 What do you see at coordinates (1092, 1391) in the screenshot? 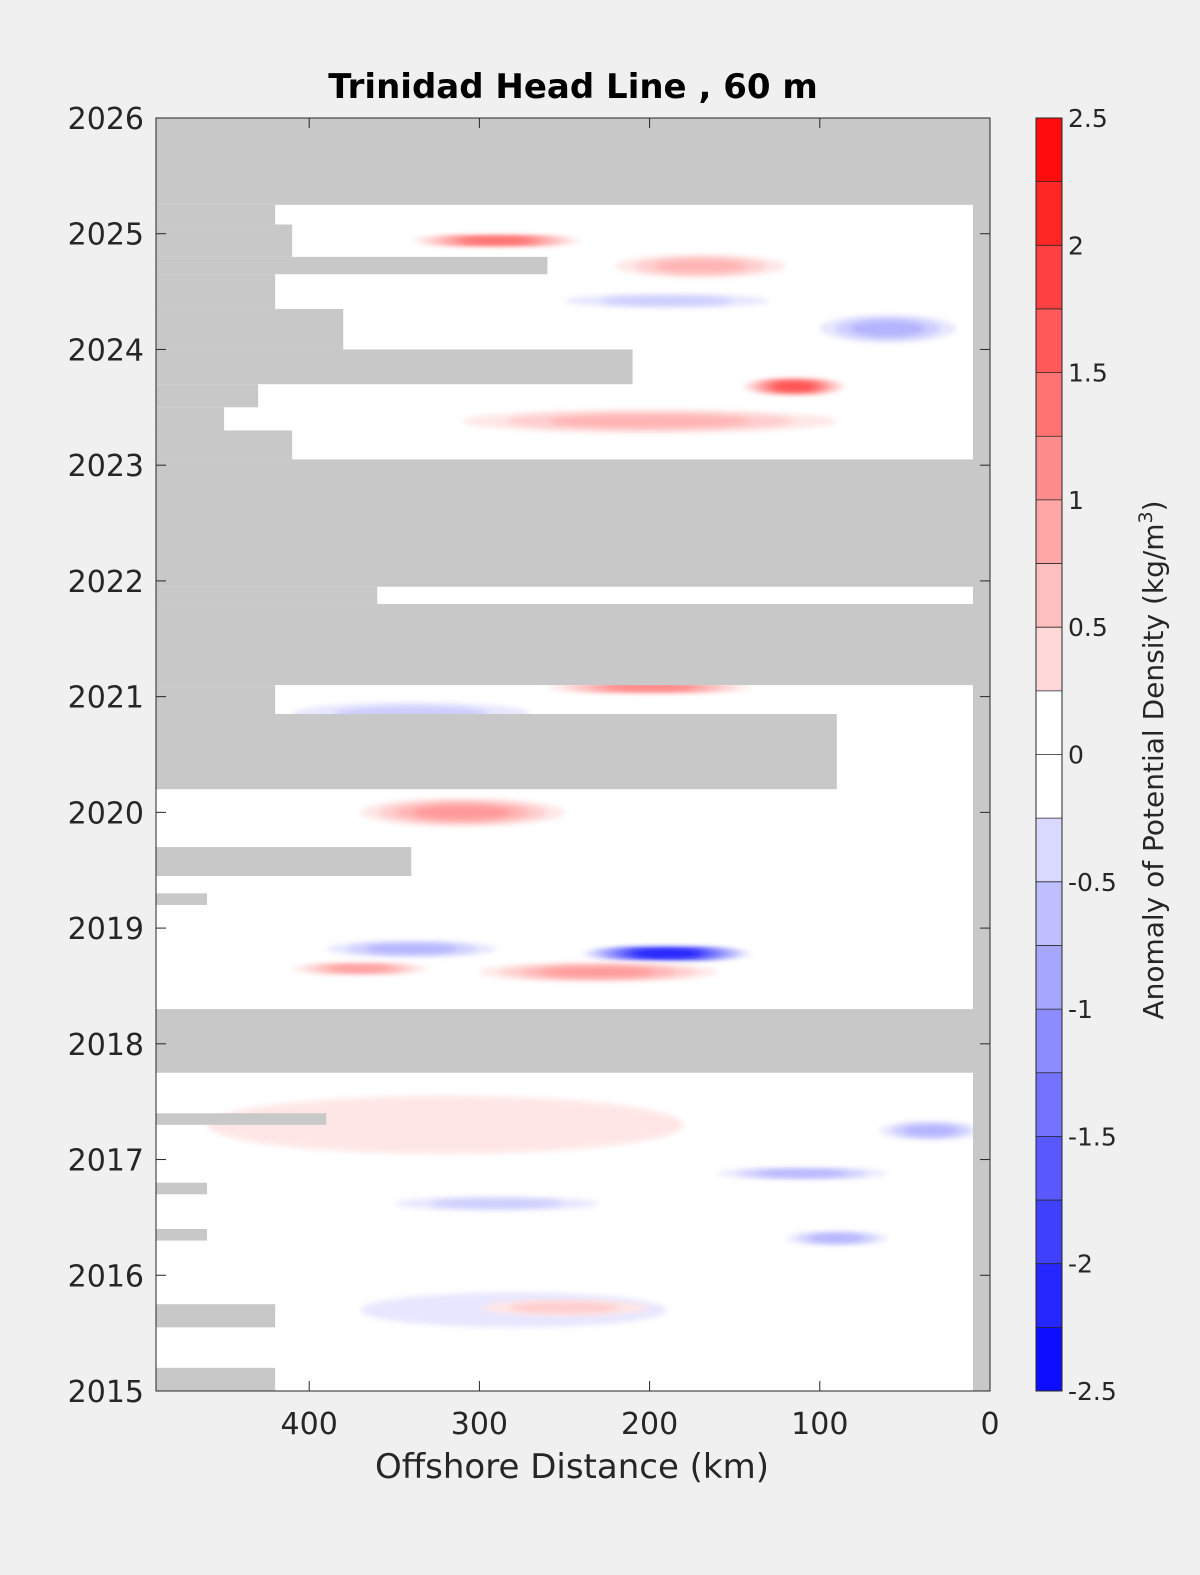
I see `colorbar-tick-label: -2.5` at bounding box center [1092, 1391].